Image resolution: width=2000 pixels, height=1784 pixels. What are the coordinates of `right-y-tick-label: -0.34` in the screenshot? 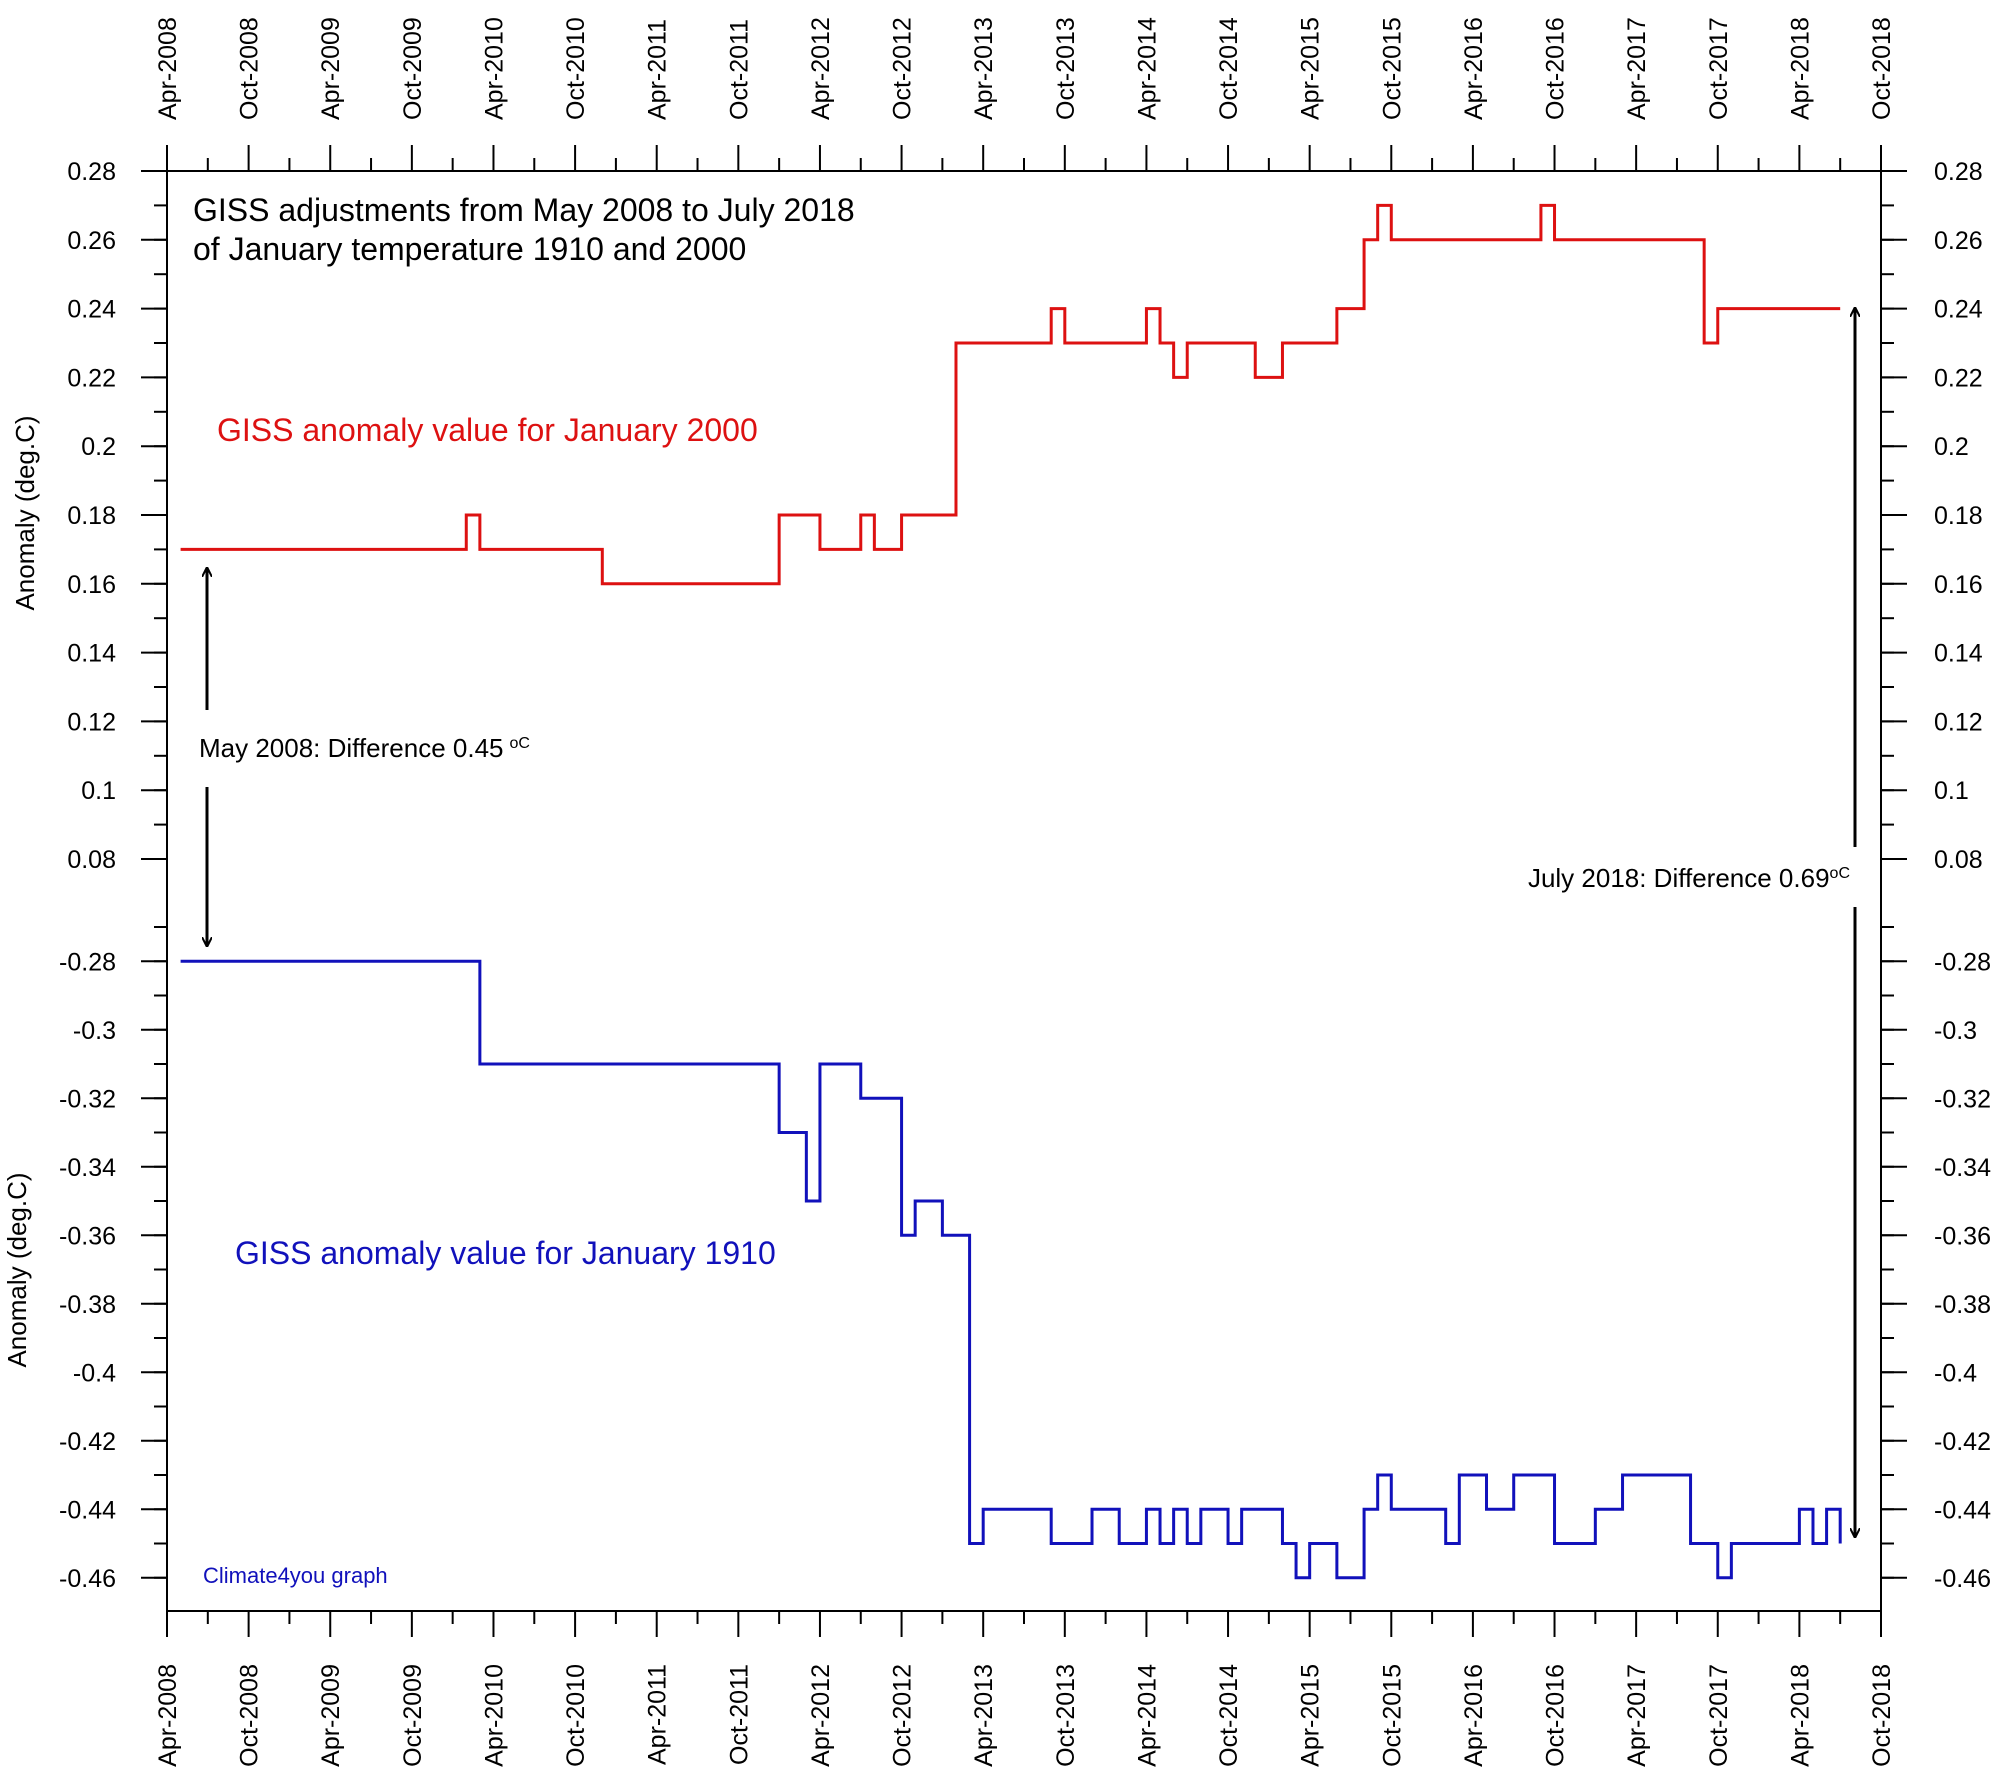 It's located at (1962, 1168).